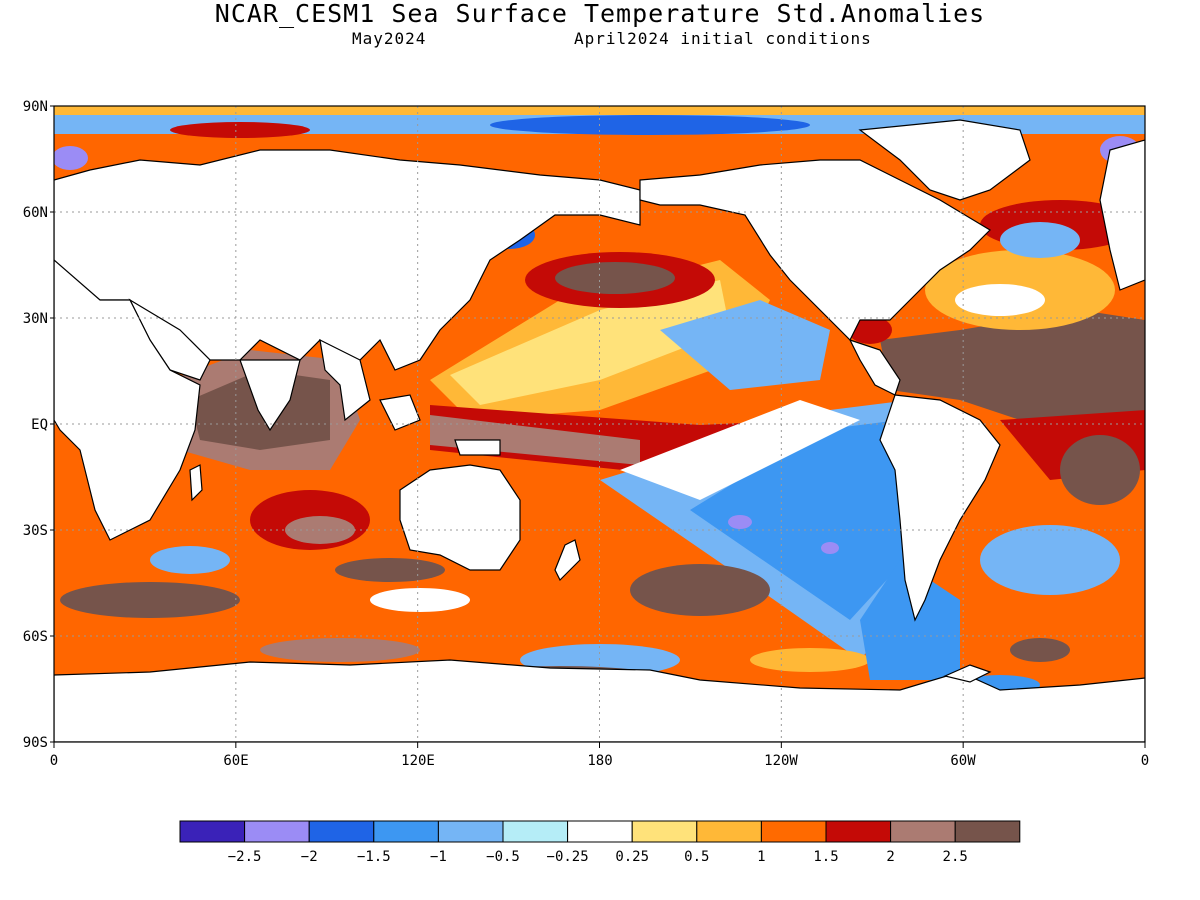 The width and height of the screenshot is (1200, 900). Describe the element at coordinates (438, 857) in the screenshot. I see `legend-label: −1` at that location.